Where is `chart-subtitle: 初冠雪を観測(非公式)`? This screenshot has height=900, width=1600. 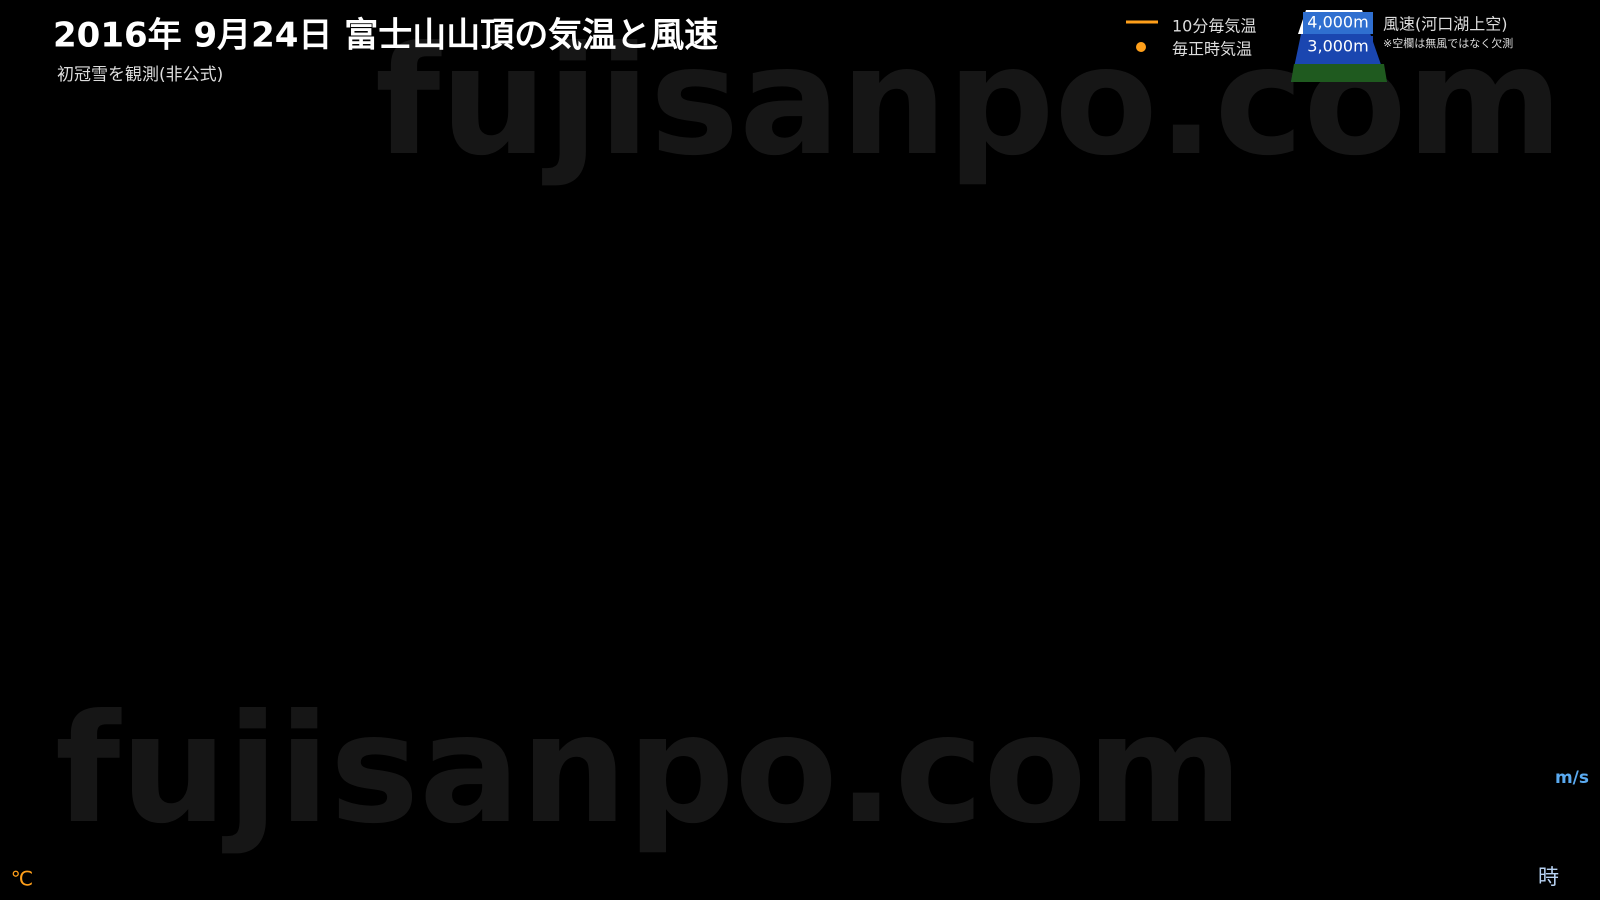 chart-subtitle: 初冠雪を観測(非公式) is located at coordinates (140, 75).